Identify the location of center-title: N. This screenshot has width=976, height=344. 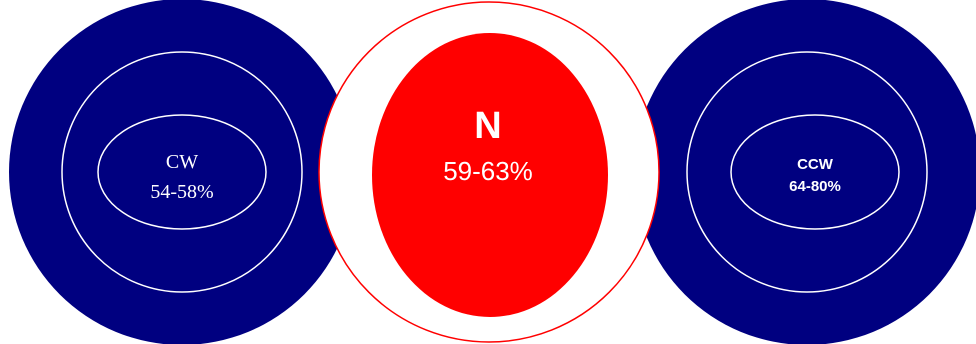
(487, 126).